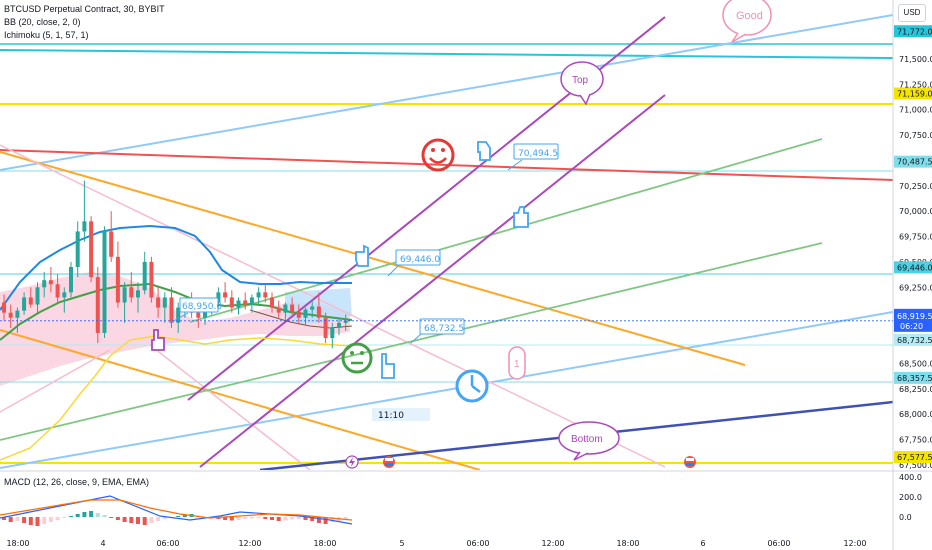  Describe the element at coordinates (912, 13) in the screenshot. I see `currency-button: USD` at that location.